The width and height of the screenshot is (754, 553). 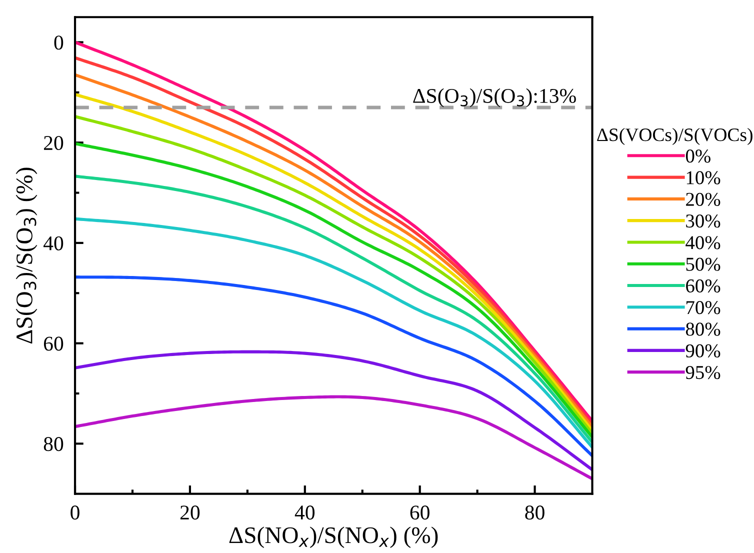 What do you see at coordinates (494, 98) in the screenshot?
I see `ref-line-label: ΔS(O$_{3}$)/S(O$_{3}$):13%` at bounding box center [494, 98].